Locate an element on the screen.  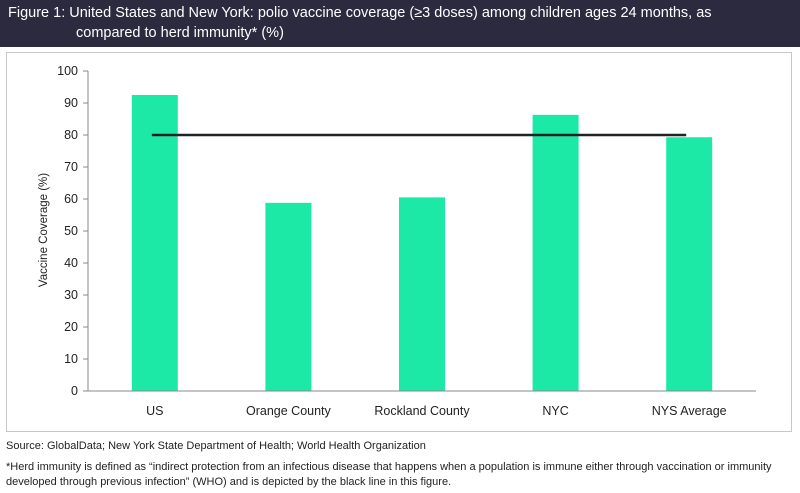
y-tick-label: 60 is located at coordinates (71, 199).